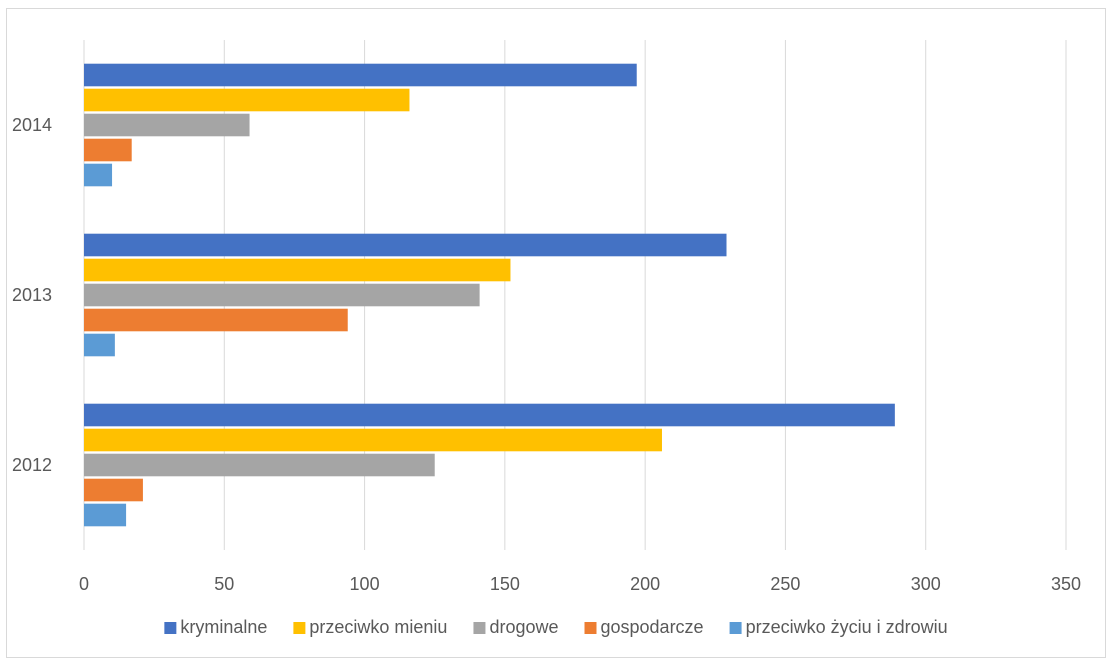 The height and width of the screenshot is (666, 1113). What do you see at coordinates (645, 584) in the screenshot?
I see `x-tick-label-200: 200` at bounding box center [645, 584].